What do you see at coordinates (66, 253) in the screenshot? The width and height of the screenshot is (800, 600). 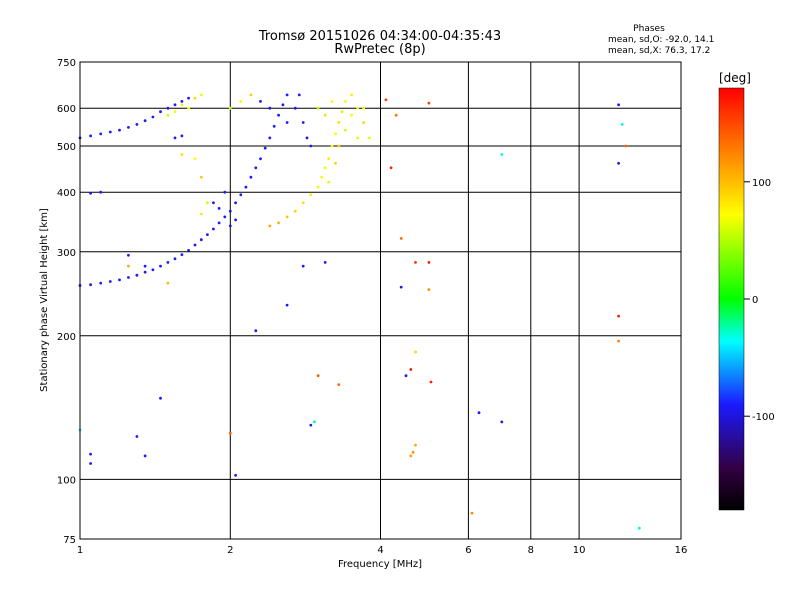 I see `y-tick-label: 300` at bounding box center [66, 253].